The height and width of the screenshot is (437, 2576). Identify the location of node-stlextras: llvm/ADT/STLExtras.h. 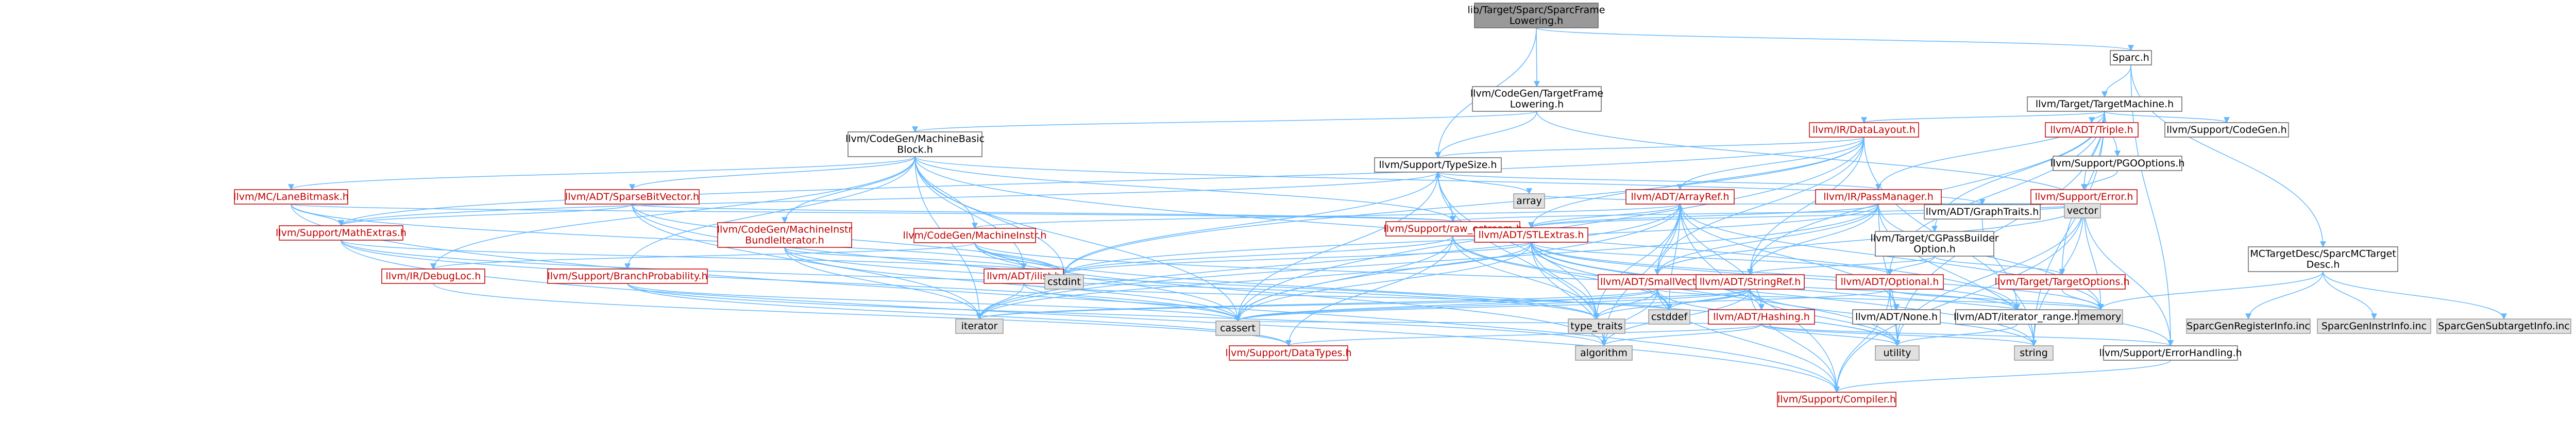
(1531, 235).